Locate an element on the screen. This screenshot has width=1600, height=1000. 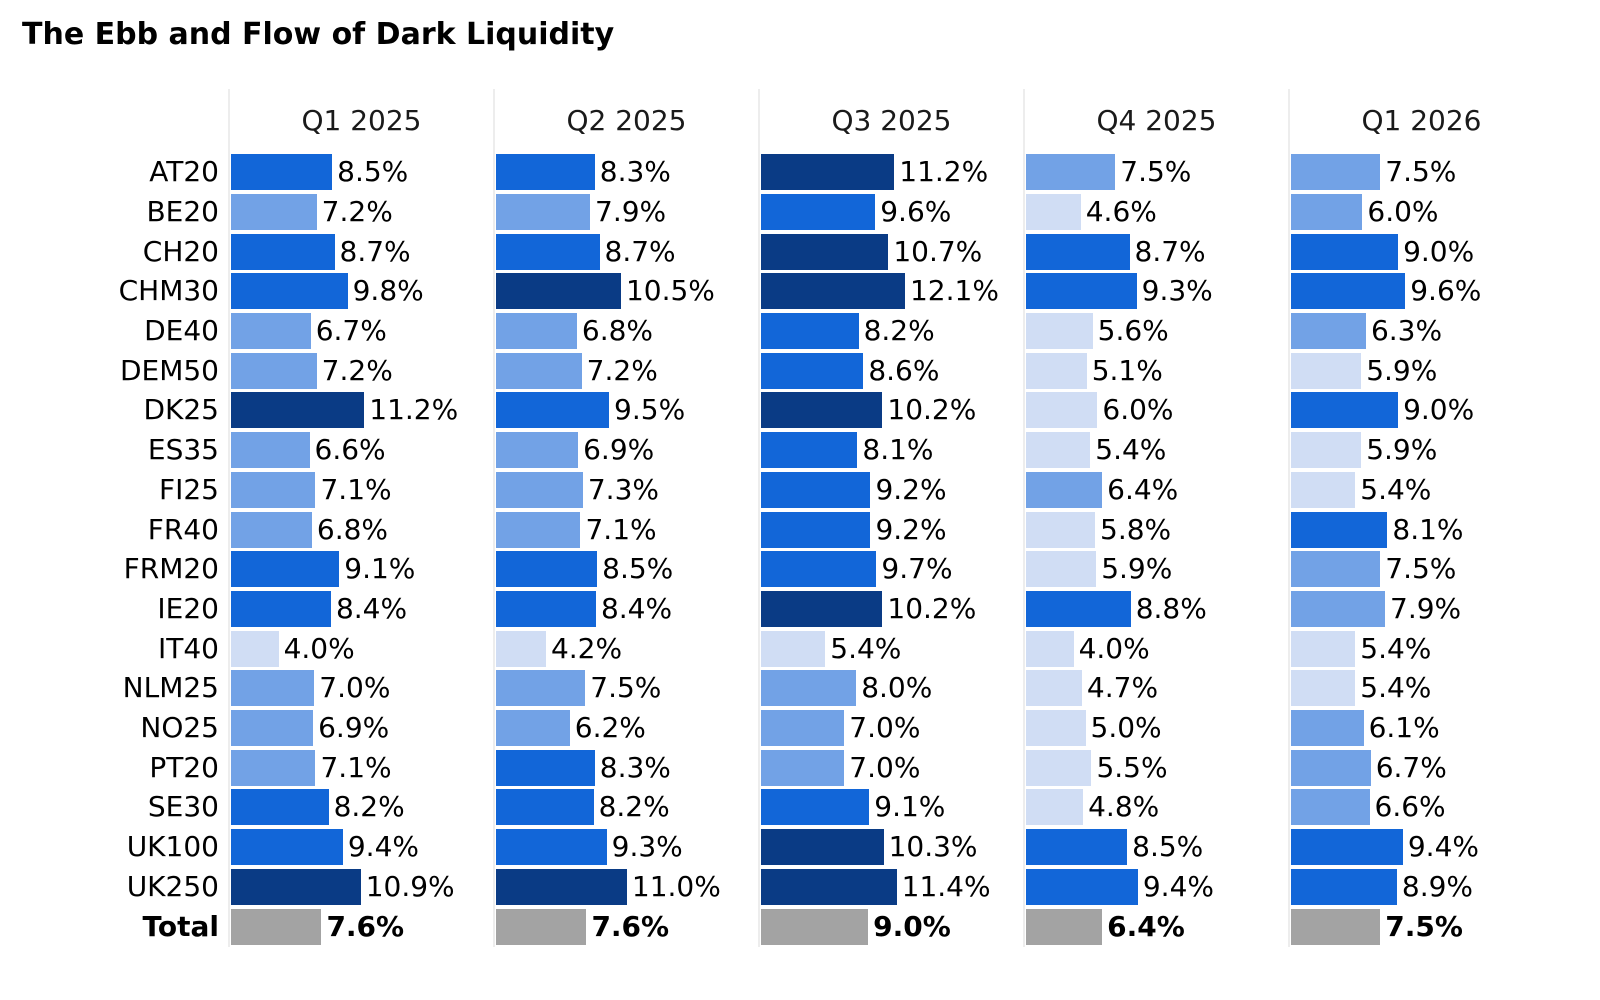
table-row: FI25 7.1% 7.3% 9.2% 6.4% 5.4% is located at coordinates (812, 490).